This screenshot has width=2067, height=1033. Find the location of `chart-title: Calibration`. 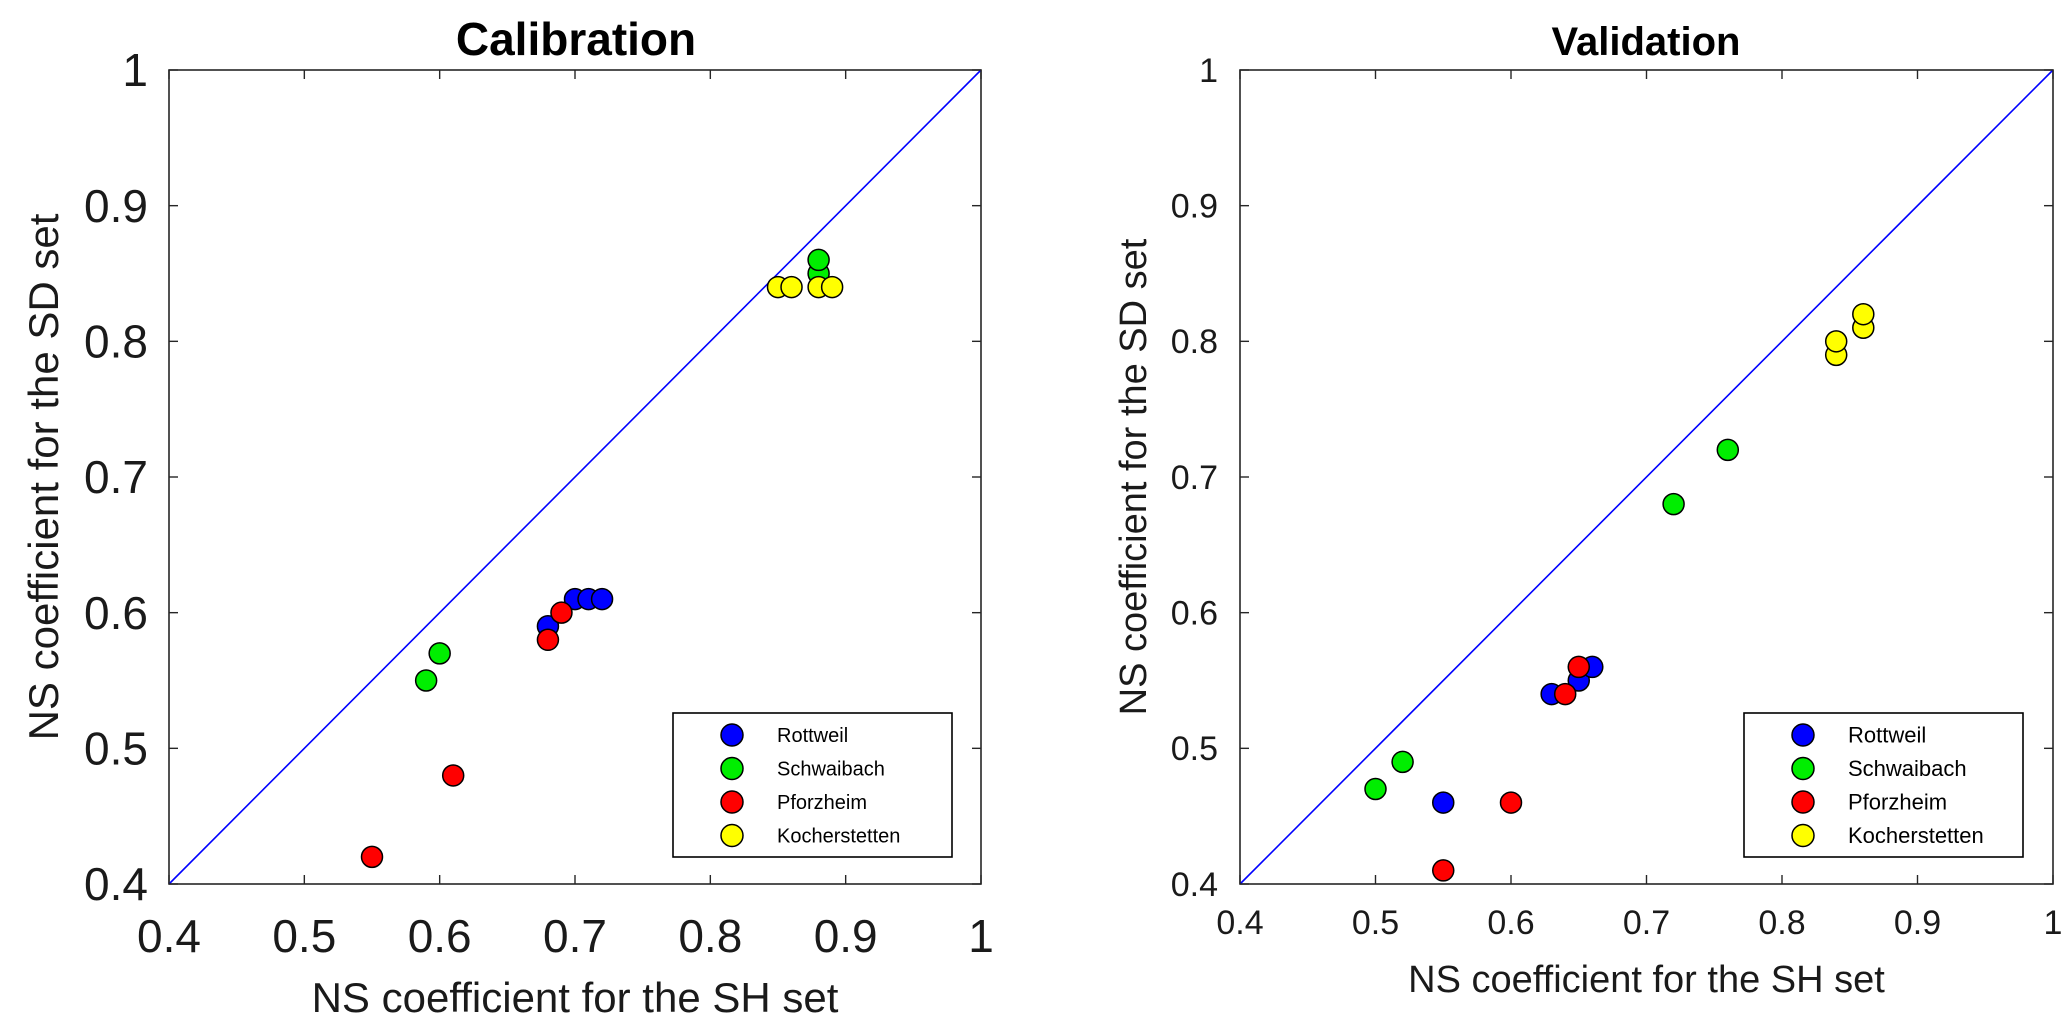

chart-title: Calibration is located at coordinates (576, 39).